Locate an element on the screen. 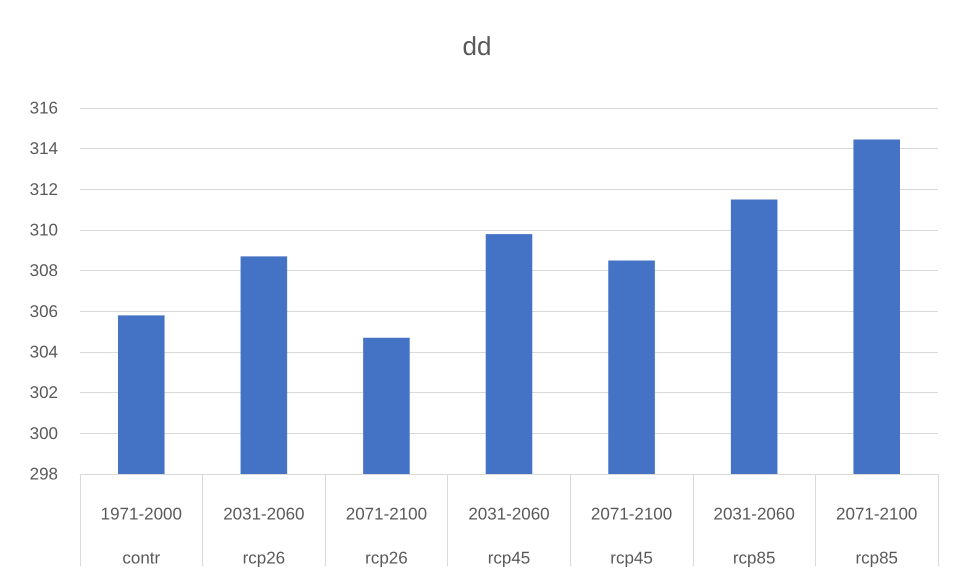 This screenshot has height=580, width=954. y-tick-label: 300 is located at coordinates (44, 433).